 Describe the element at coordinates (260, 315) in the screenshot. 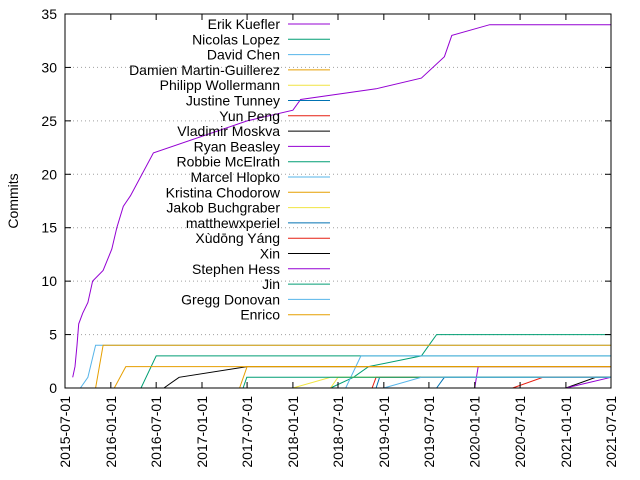

I see `legend-entry-label: Enrico` at that location.